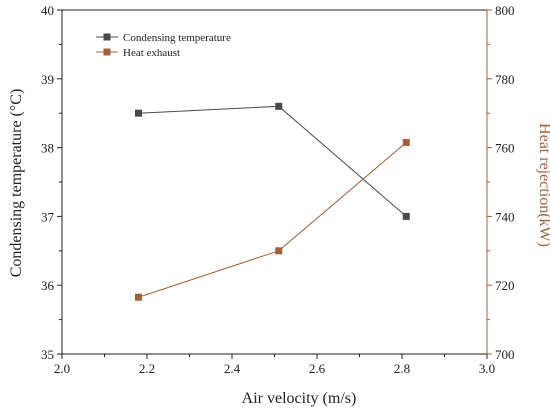  Describe the element at coordinates (163, 45) in the screenshot. I see `legend: Condensing temperature Heat exhaust` at that location.